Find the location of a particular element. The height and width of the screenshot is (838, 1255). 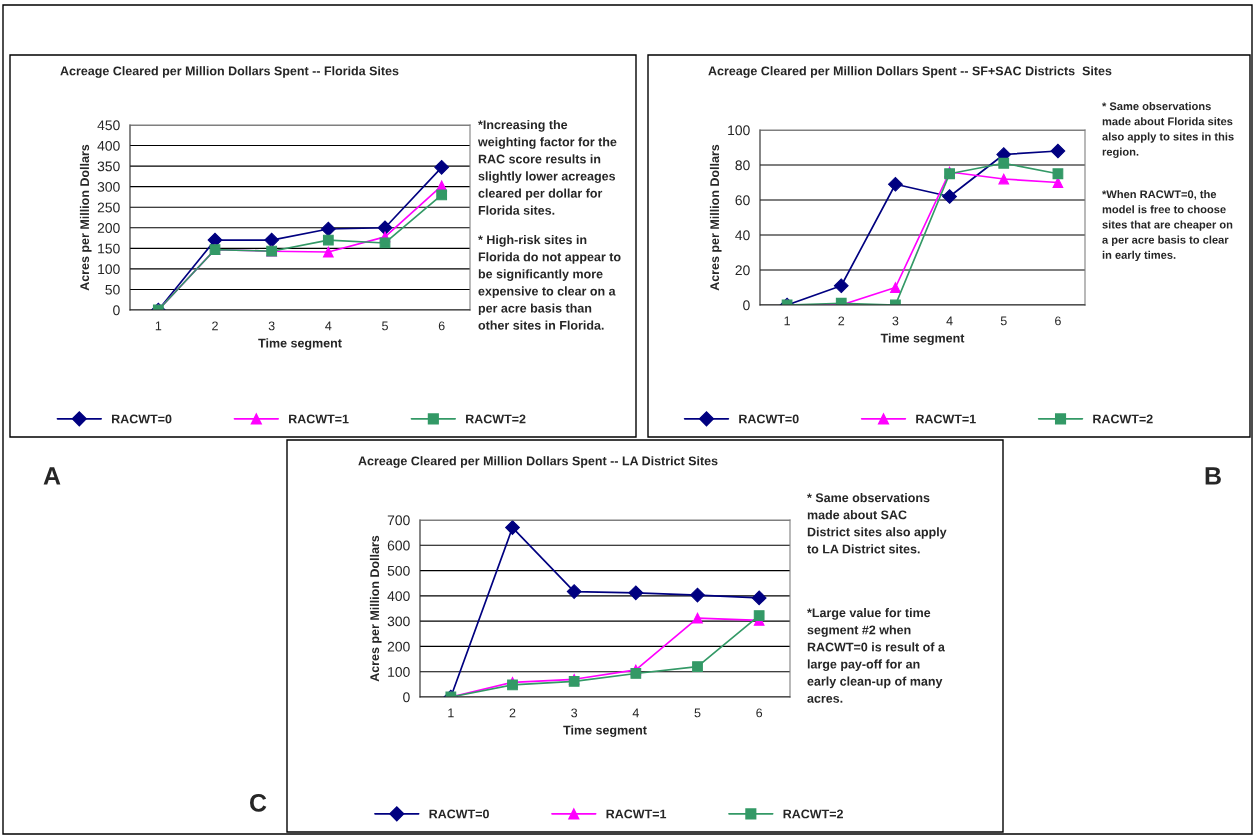

text: C is located at coordinates (258, 803).